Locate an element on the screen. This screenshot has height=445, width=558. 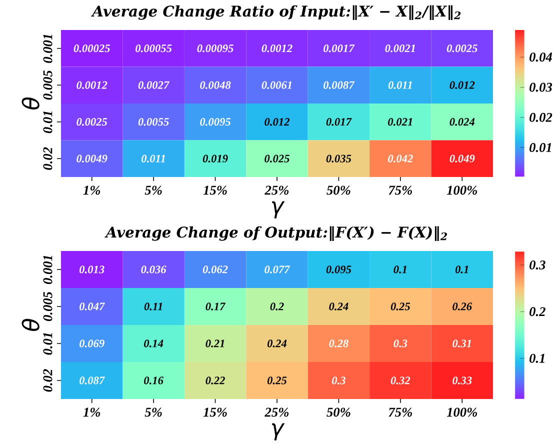
data-label: 0.0095 is located at coordinates (215, 122).